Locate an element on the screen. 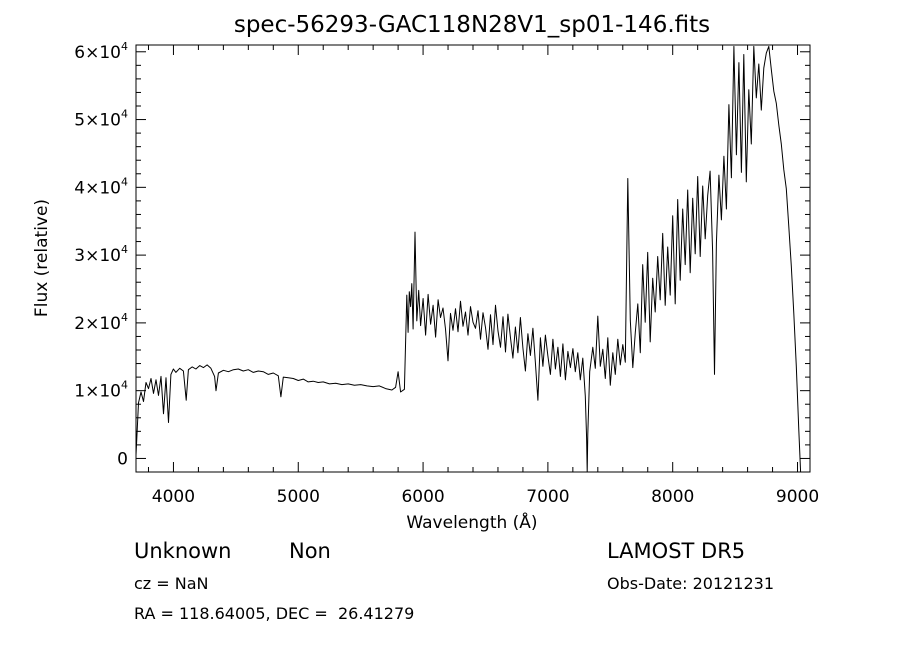 This screenshot has height=649, width=900. y-tick-label: 6×10⁴ is located at coordinates (101, 51).